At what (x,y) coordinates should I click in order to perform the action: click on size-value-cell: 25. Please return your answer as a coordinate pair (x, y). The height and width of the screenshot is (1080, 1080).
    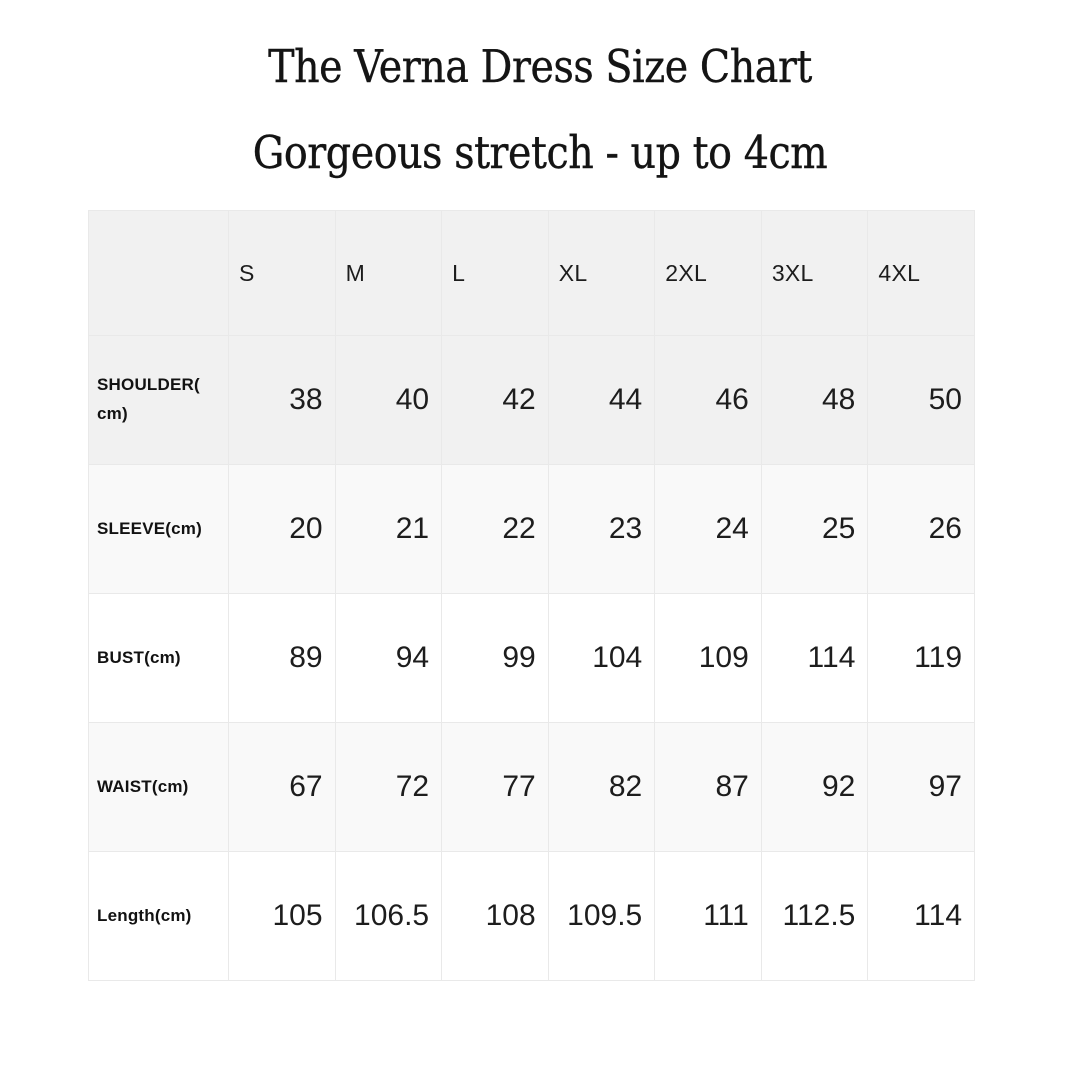
    Looking at the image, I should click on (814, 529).